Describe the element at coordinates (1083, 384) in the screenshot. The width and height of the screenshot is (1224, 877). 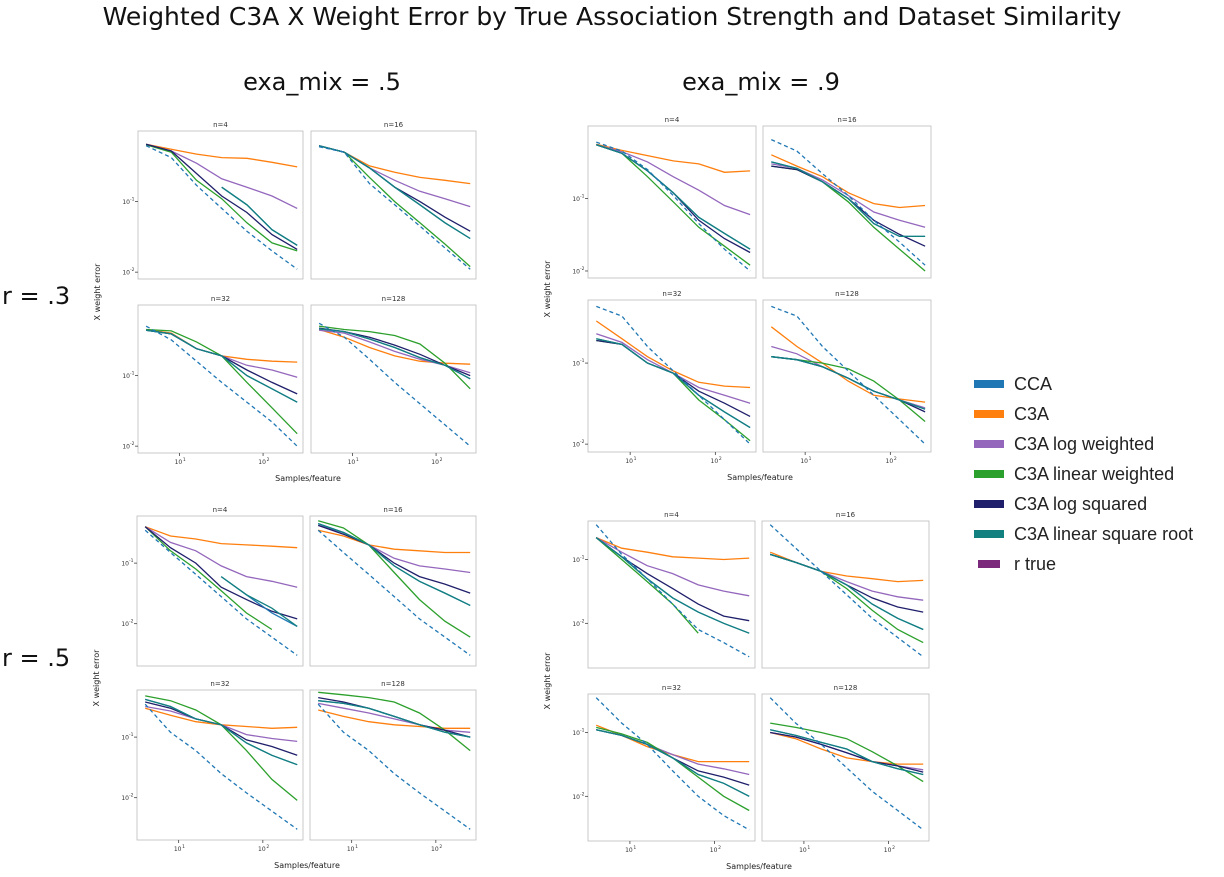
I see `legend-item: CCA` at that location.